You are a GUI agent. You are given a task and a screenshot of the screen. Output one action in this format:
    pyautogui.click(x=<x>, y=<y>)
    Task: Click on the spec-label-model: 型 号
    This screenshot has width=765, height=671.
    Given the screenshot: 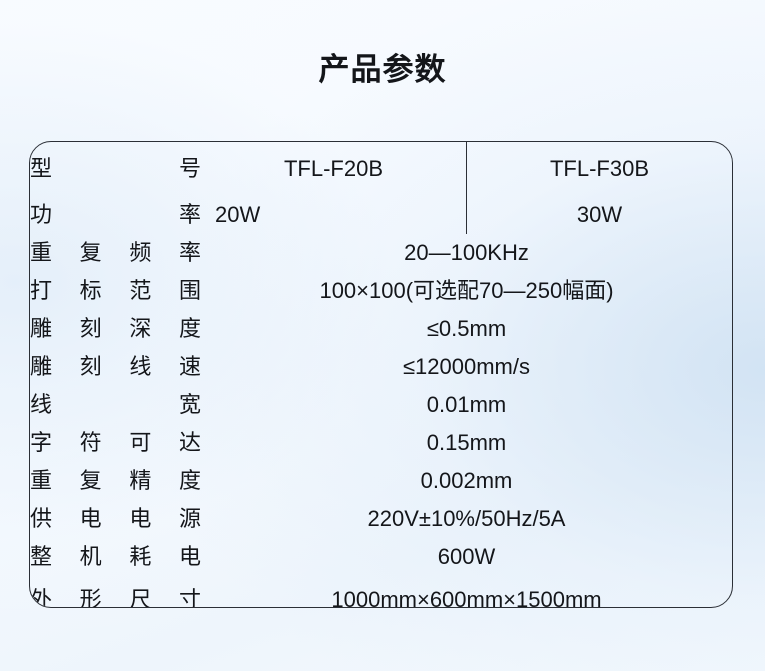 What is the action you would take?
    pyautogui.click(x=115, y=169)
    